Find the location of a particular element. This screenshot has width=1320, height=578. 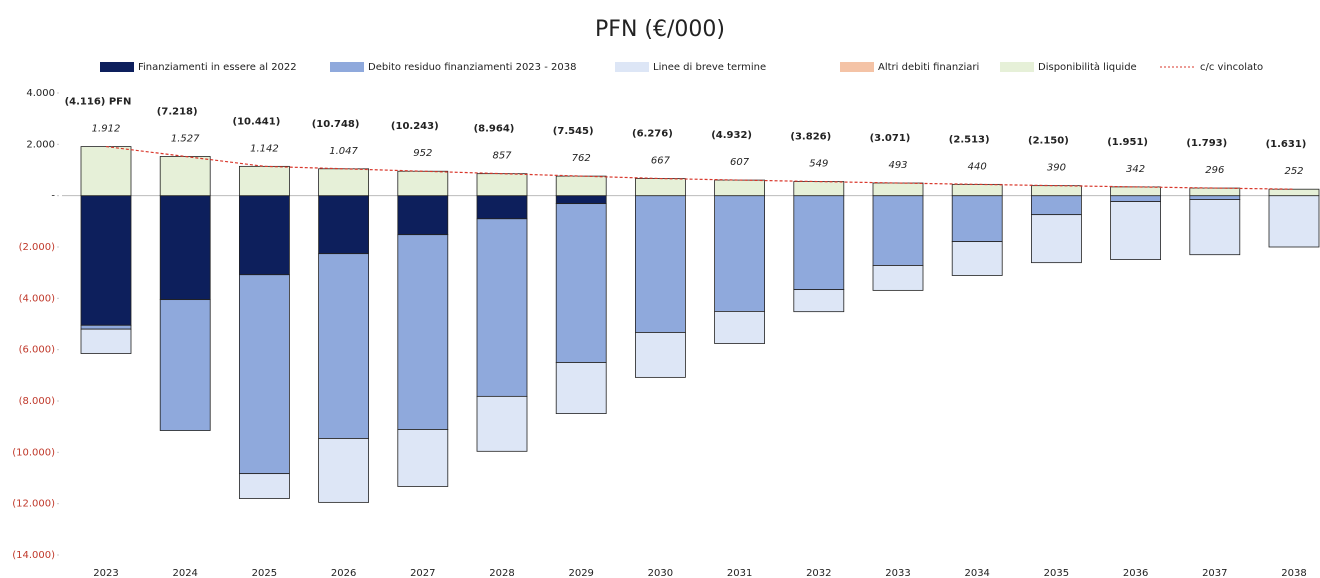

data-label: 342 is located at coordinates (1135, 169).